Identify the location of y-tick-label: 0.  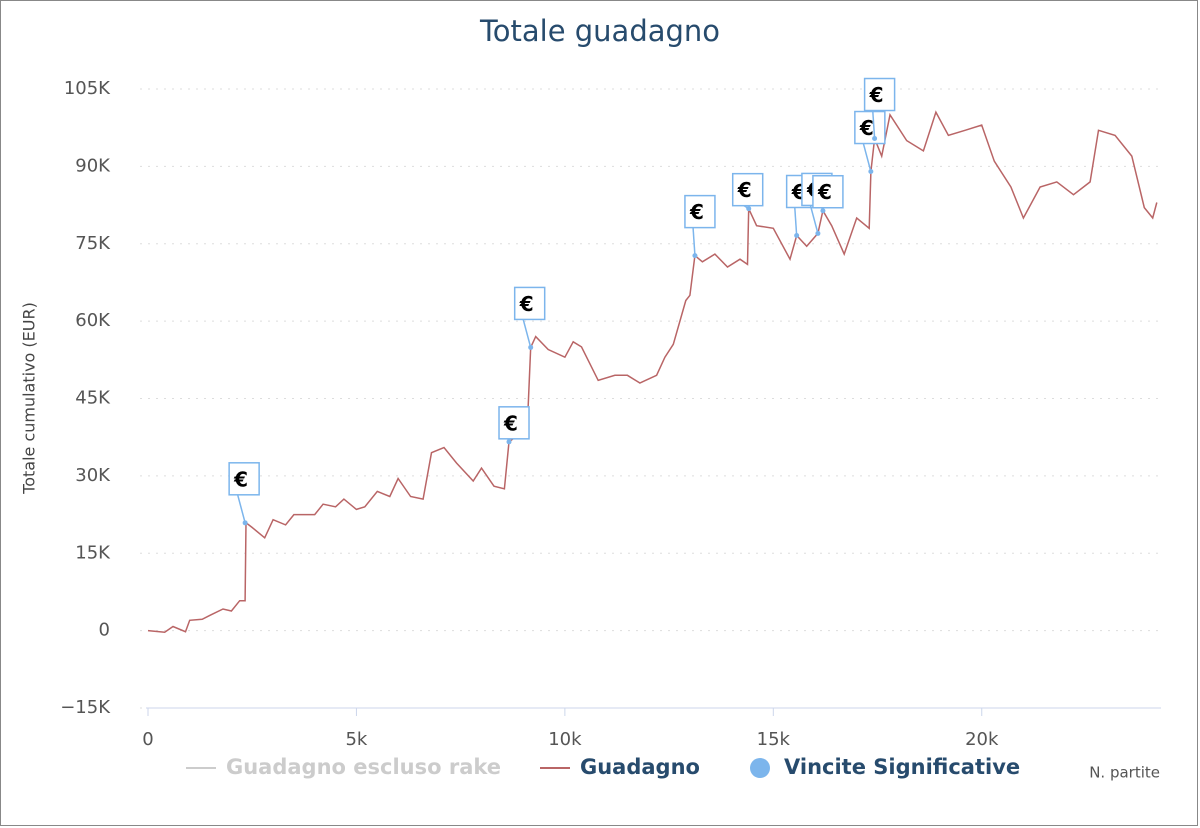
(104, 630).